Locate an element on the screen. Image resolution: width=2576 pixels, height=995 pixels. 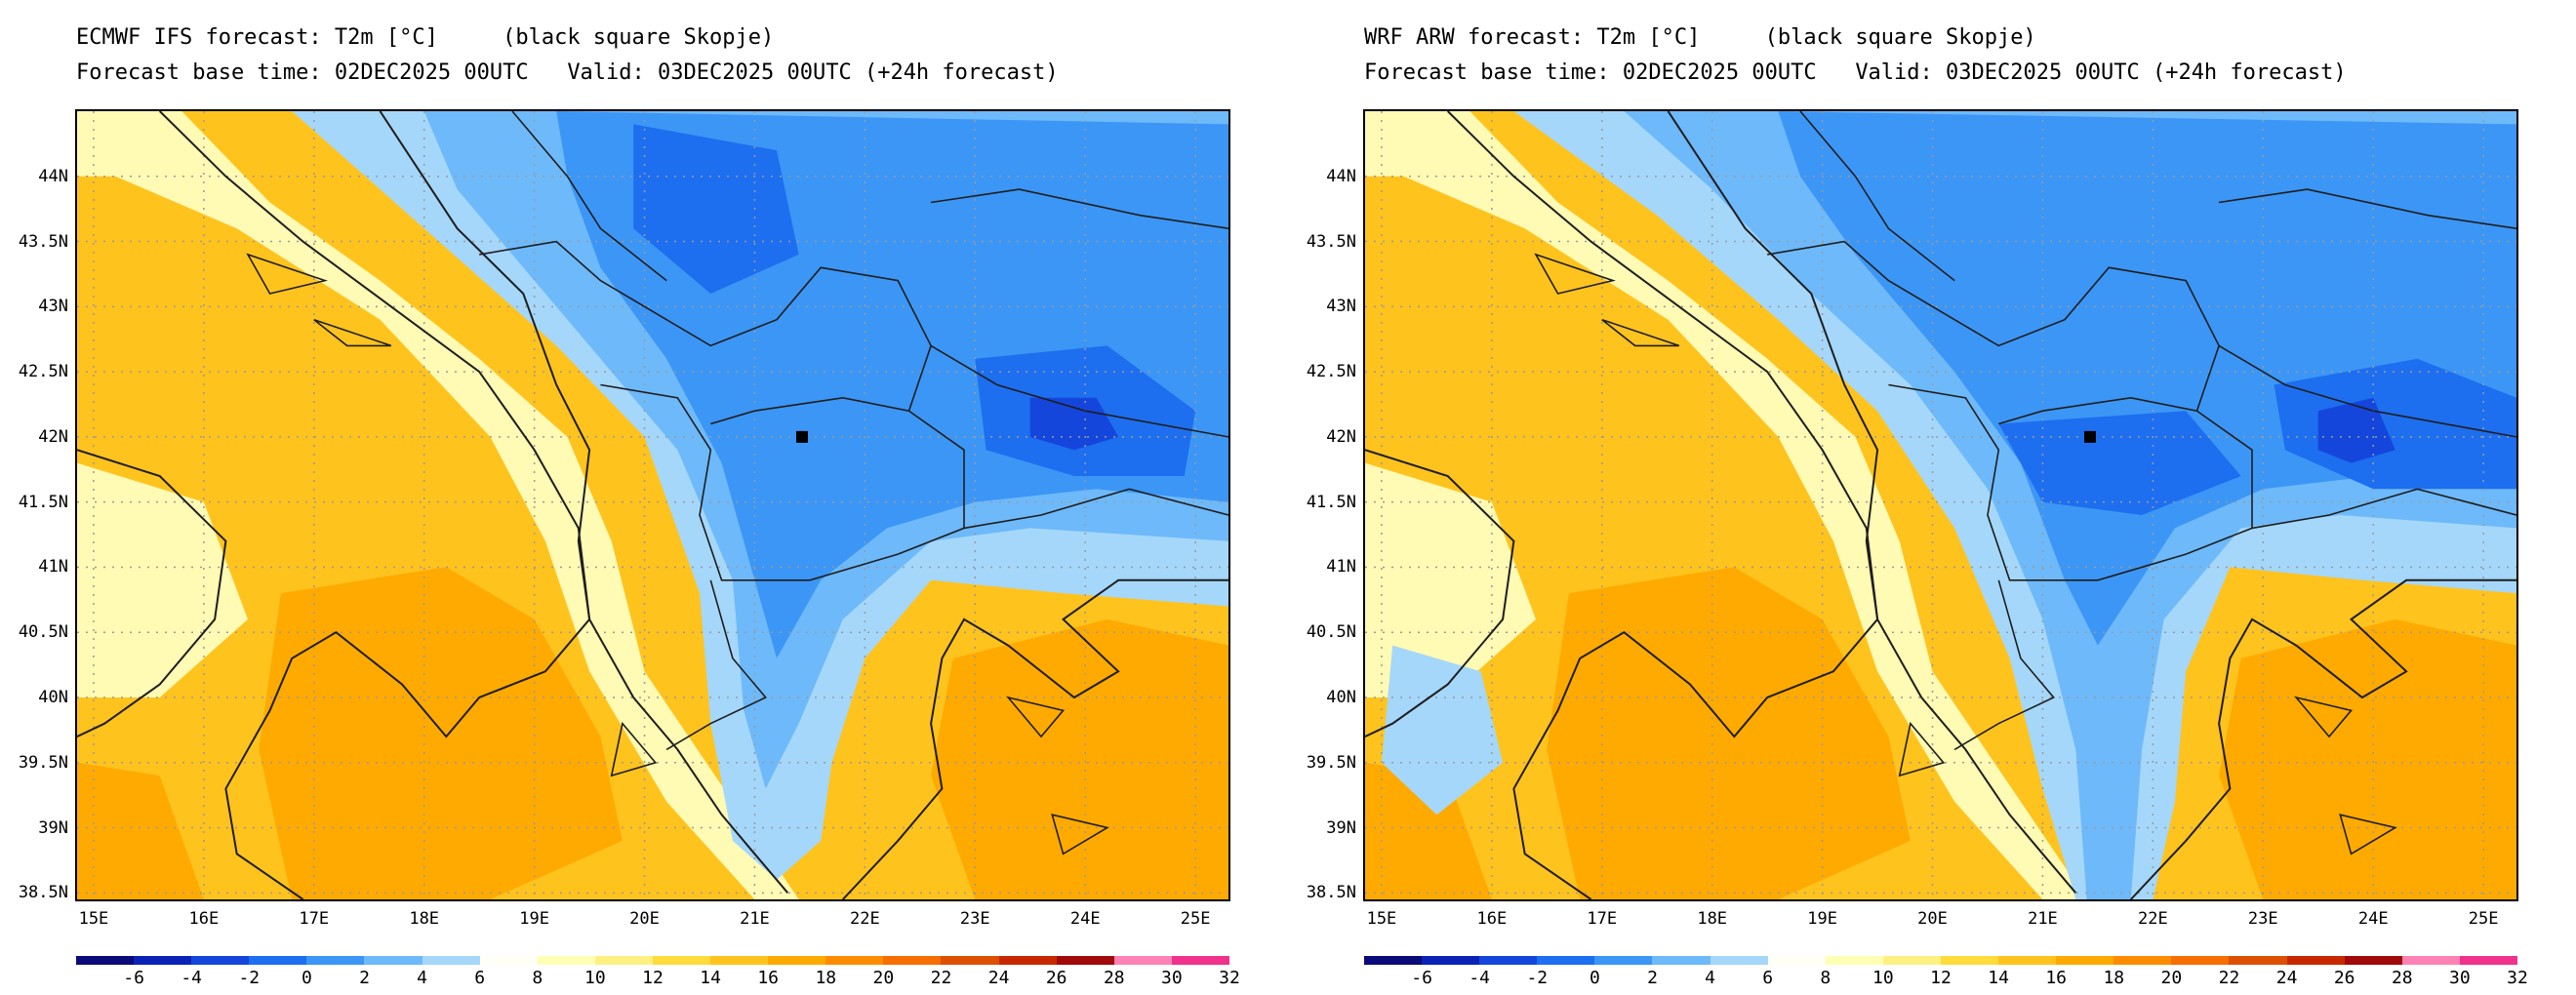
field-cool-west is located at coordinates (1442, 730).